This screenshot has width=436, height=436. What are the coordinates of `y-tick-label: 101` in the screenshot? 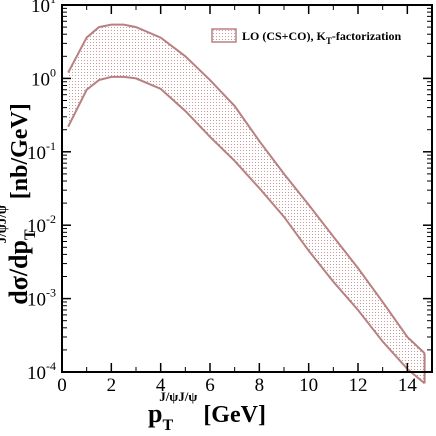 It's located at (43, 8).